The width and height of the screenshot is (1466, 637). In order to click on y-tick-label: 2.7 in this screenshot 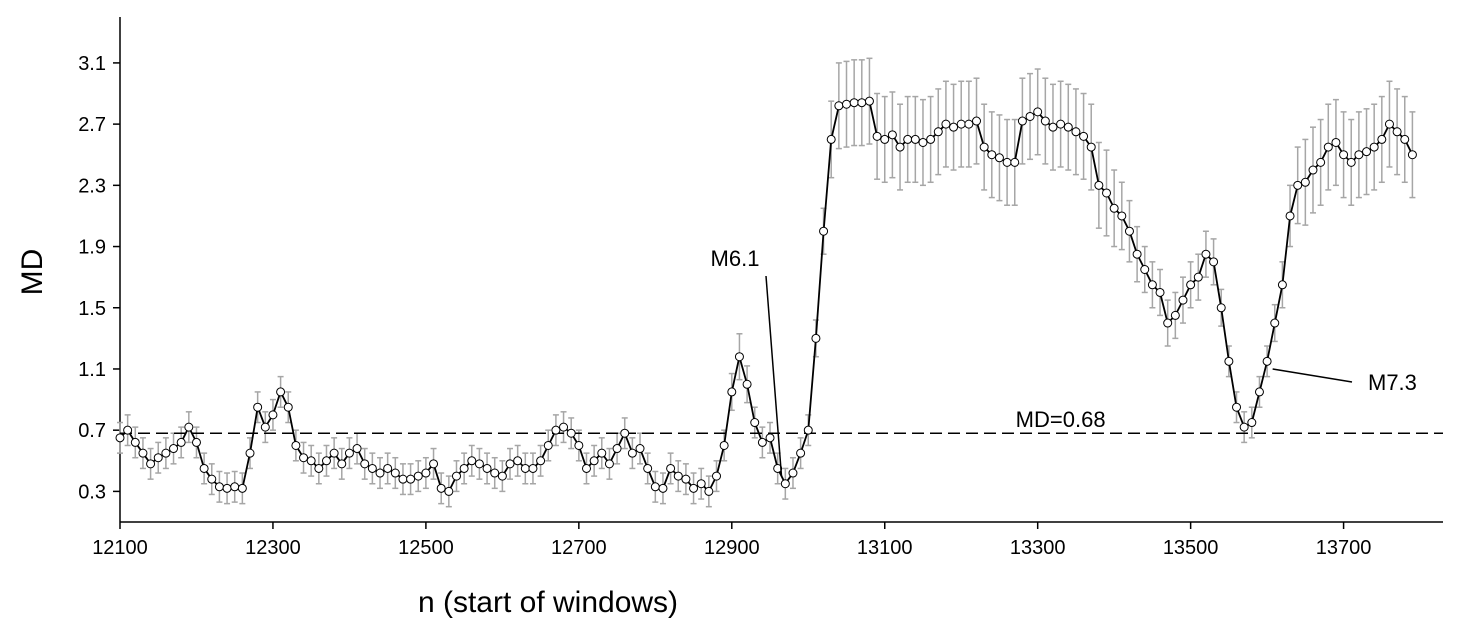, I will do `click(92, 125)`.